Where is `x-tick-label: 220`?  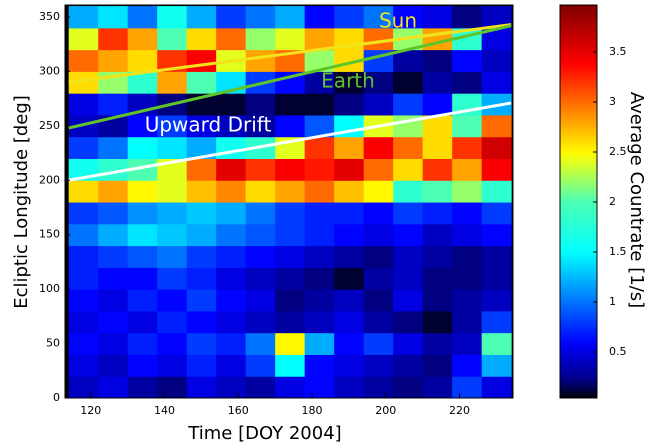 x-tick-label: 220 is located at coordinates (459, 410).